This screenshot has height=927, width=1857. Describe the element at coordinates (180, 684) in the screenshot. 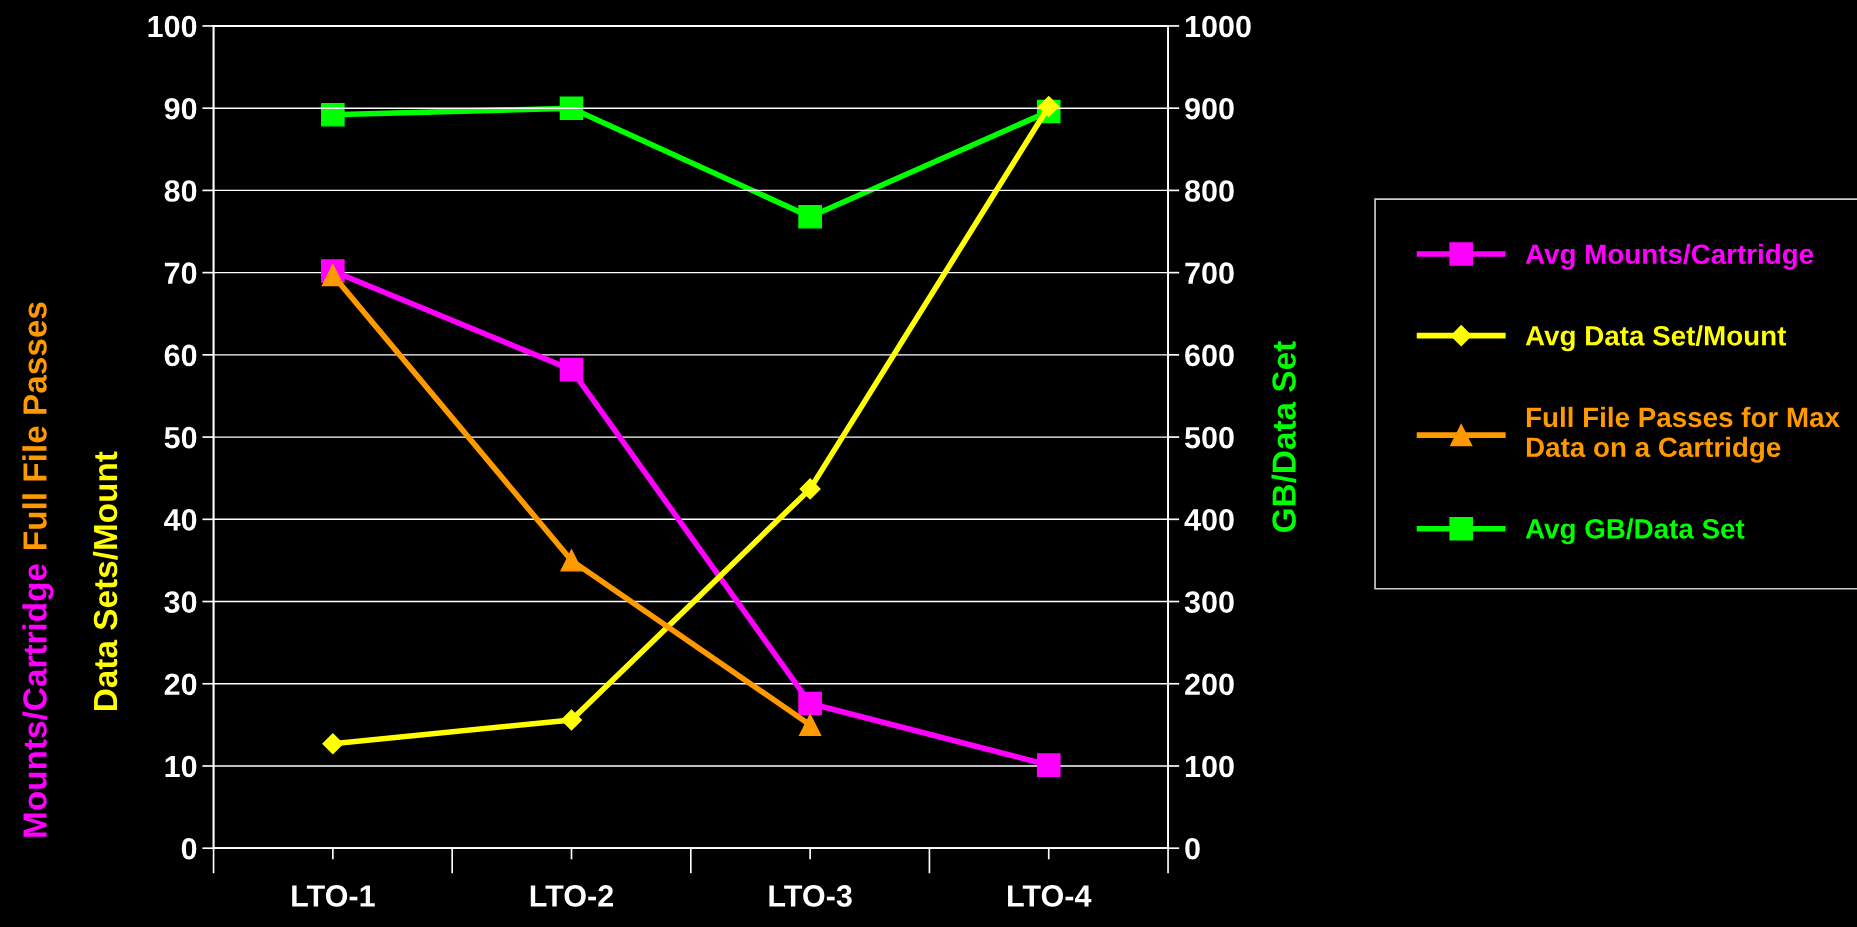

I see `y-tick-label: 20` at that location.